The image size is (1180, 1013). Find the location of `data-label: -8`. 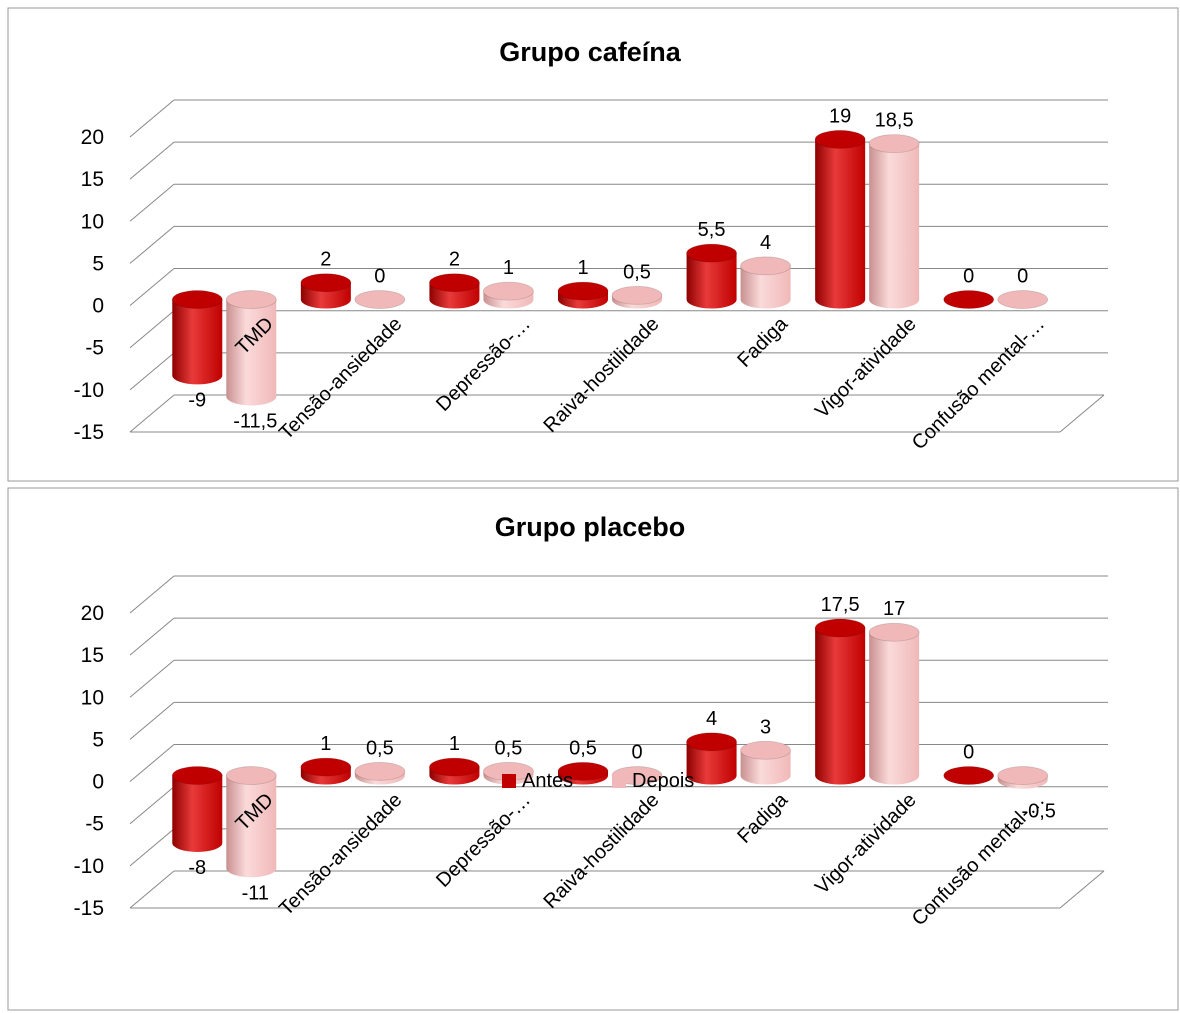

data-label: -8 is located at coordinates (197, 868).